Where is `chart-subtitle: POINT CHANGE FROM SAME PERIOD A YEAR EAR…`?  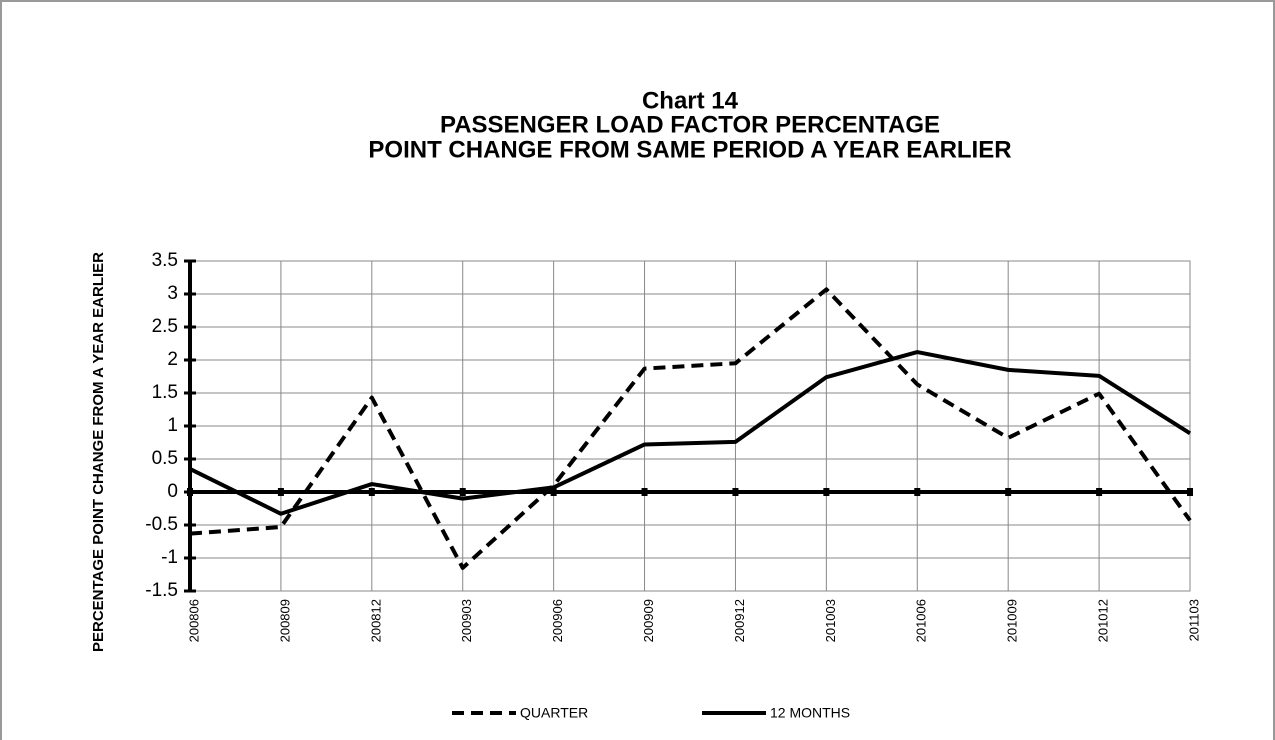
chart-subtitle: POINT CHANGE FROM SAME PERIOD A YEAR EAR… is located at coordinates (689, 149).